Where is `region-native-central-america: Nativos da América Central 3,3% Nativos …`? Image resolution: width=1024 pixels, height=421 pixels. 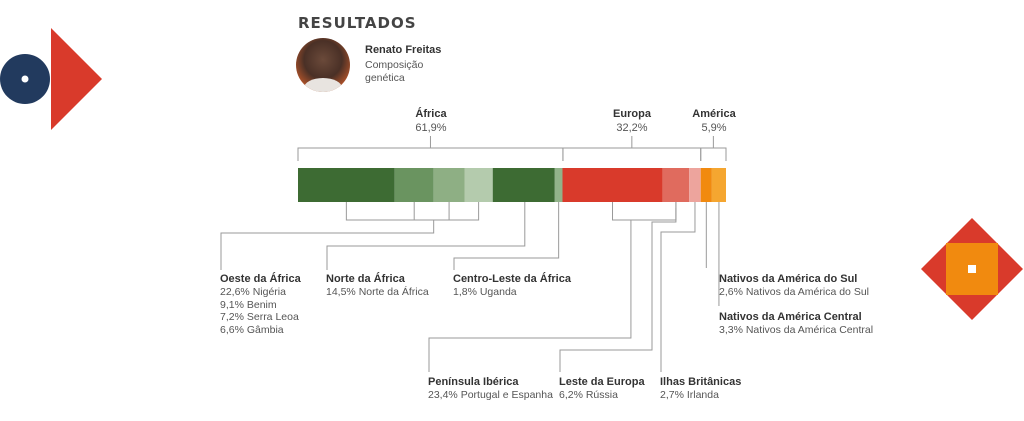
region-native-central-america: Nativos da América Central 3,3% Nativos … is located at coordinates (796, 324).